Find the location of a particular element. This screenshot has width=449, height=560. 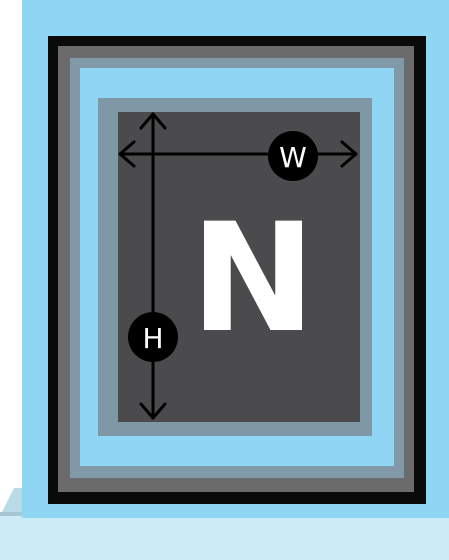

window-sill is located at coordinates (224, 538).